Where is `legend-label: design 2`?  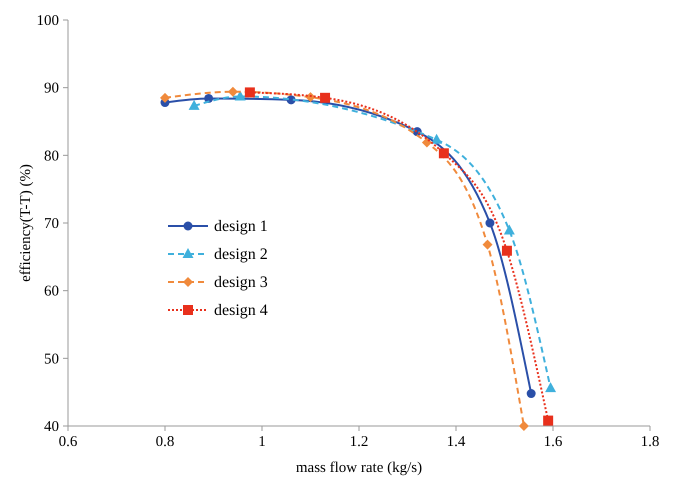 legend-label: design 2 is located at coordinates (241, 254).